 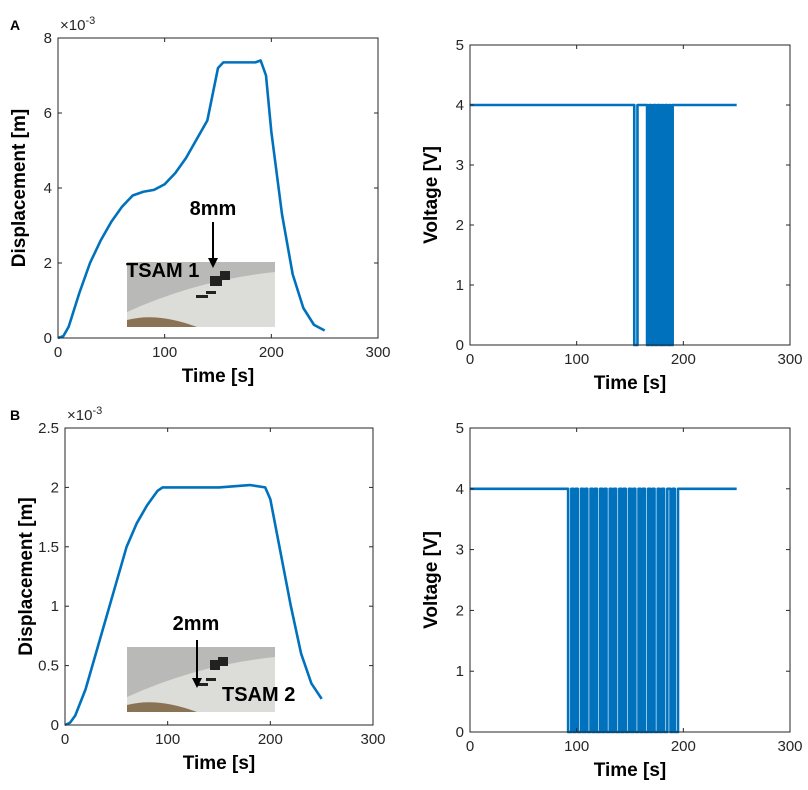 I want to click on axes-box, so click(x=219, y=576).